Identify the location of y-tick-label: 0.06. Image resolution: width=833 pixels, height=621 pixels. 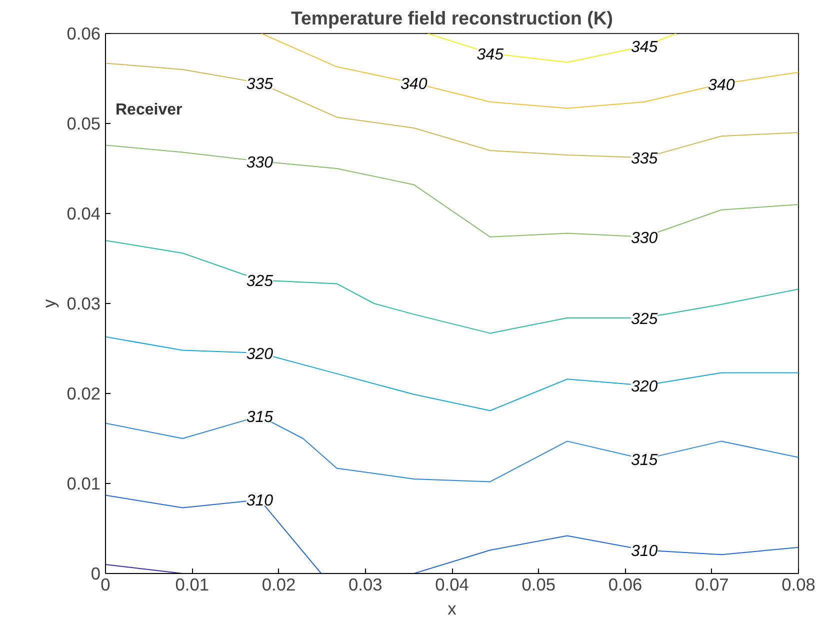
(83, 34).